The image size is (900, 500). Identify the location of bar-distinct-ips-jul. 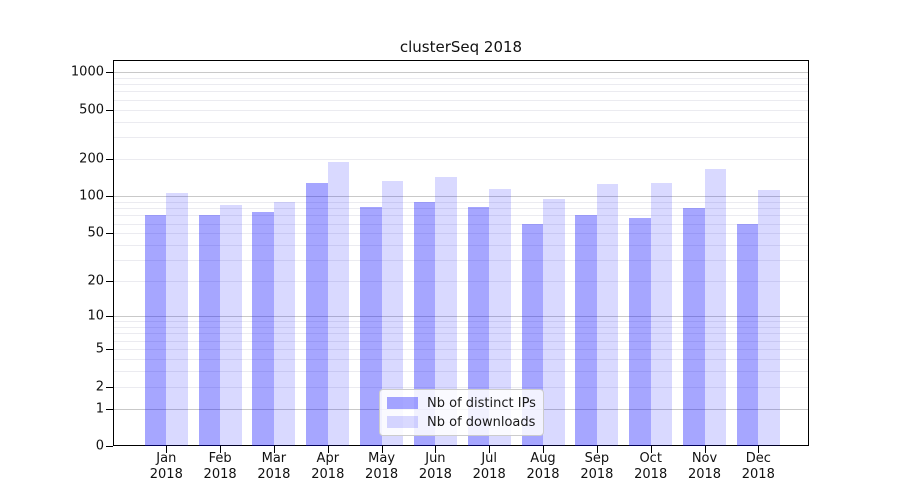
(478, 326).